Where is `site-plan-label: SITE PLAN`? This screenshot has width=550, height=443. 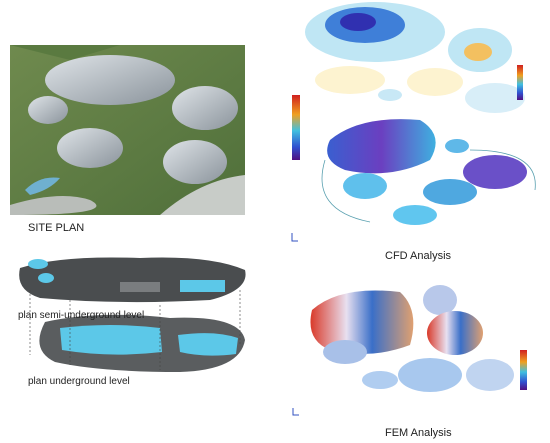
site-plan-label: SITE PLAN is located at coordinates (56, 228).